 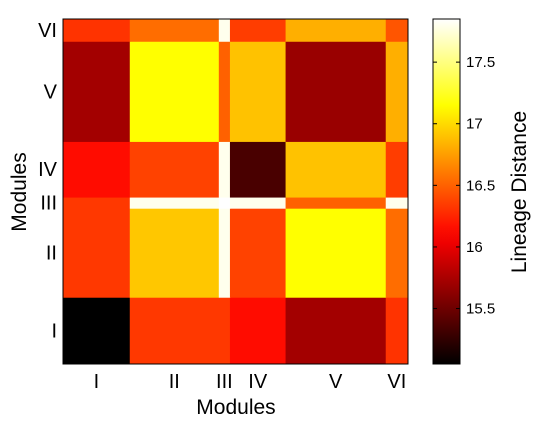 What do you see at coordinates (174, 203) in the screenshot?
I see `heatmap-cell-III-II` at bounding box center [174, 203].